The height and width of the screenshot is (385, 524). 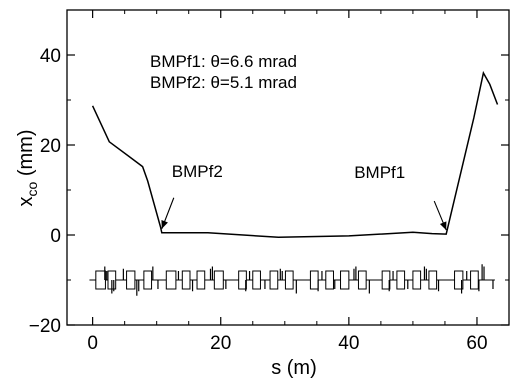 What do you see at coordinates (223, 61) in the screenshot?
I see `note-line-1: BMPf1: θ=6.6 mrad` at bounding box center [223, 61].